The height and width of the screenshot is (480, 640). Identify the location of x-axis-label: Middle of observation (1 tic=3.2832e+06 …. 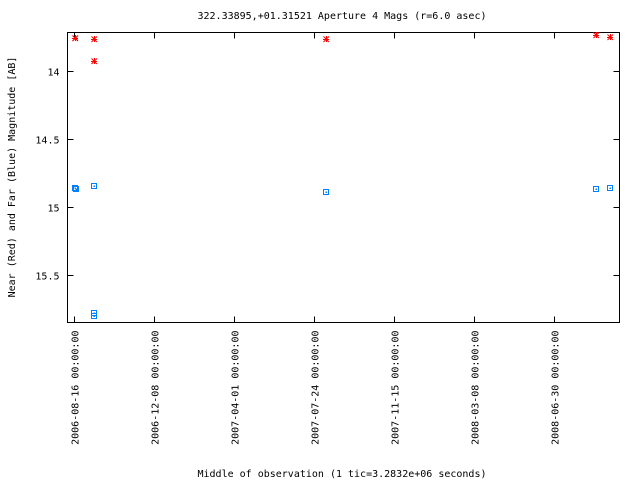
(342, 474).